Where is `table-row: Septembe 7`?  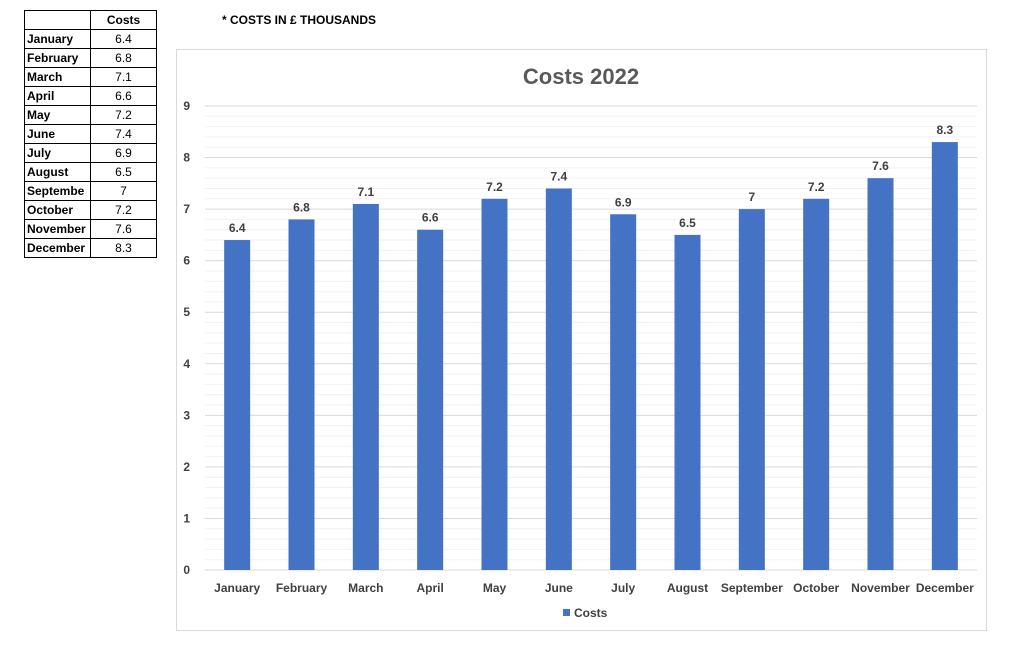 table-row: Septembe 7 is located at coordinates (90, 191).